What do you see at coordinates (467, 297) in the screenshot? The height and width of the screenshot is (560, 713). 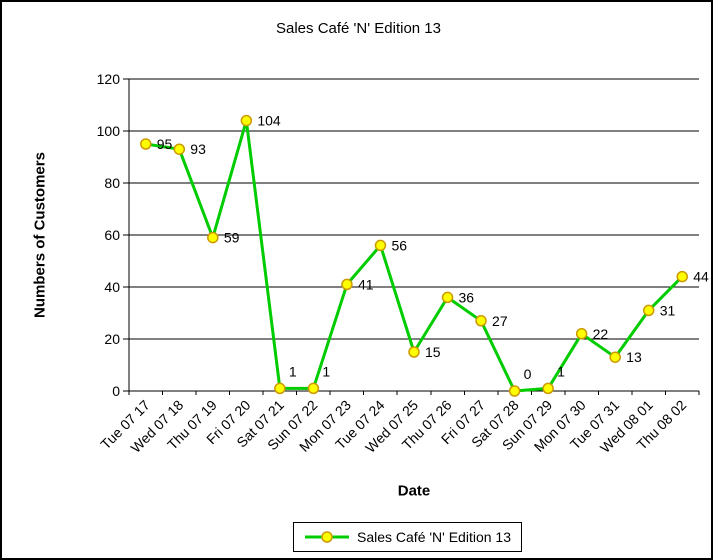 I see `data-point-label: 36` at bounding box center [467, 297].